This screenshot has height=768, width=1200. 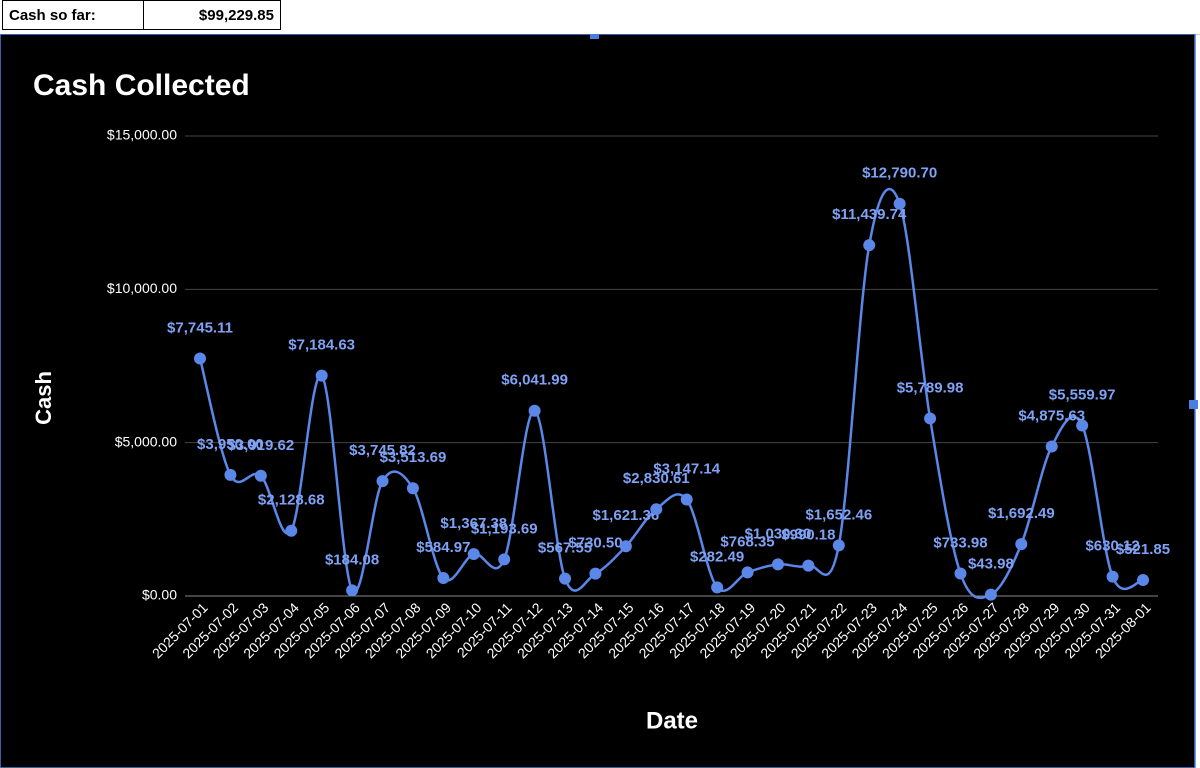 What do you see at coordinates (1051, 415) in the screenshot?
I see `data-label: $4,875.63` at bounding box center [1051, 415].